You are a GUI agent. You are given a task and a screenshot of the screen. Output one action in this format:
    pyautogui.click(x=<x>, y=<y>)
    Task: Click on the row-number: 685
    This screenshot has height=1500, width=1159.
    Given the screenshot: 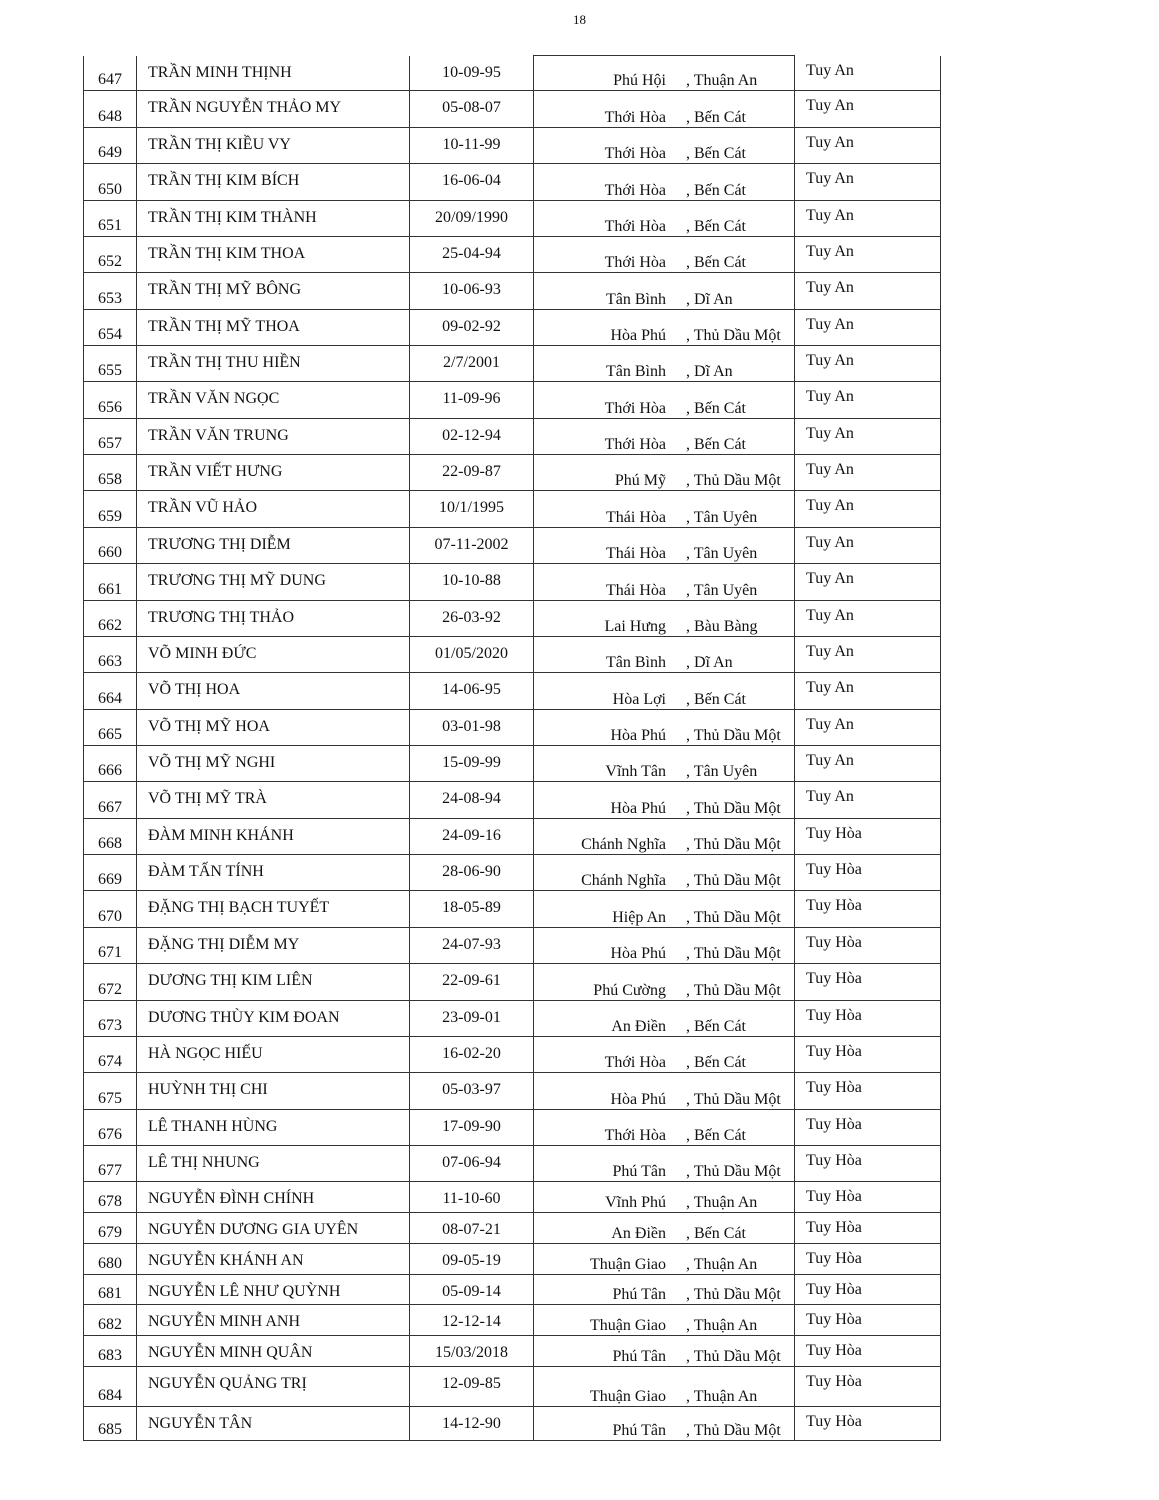 What is the action you would take?
    pyautogui.click(x=110, y=1423)
    